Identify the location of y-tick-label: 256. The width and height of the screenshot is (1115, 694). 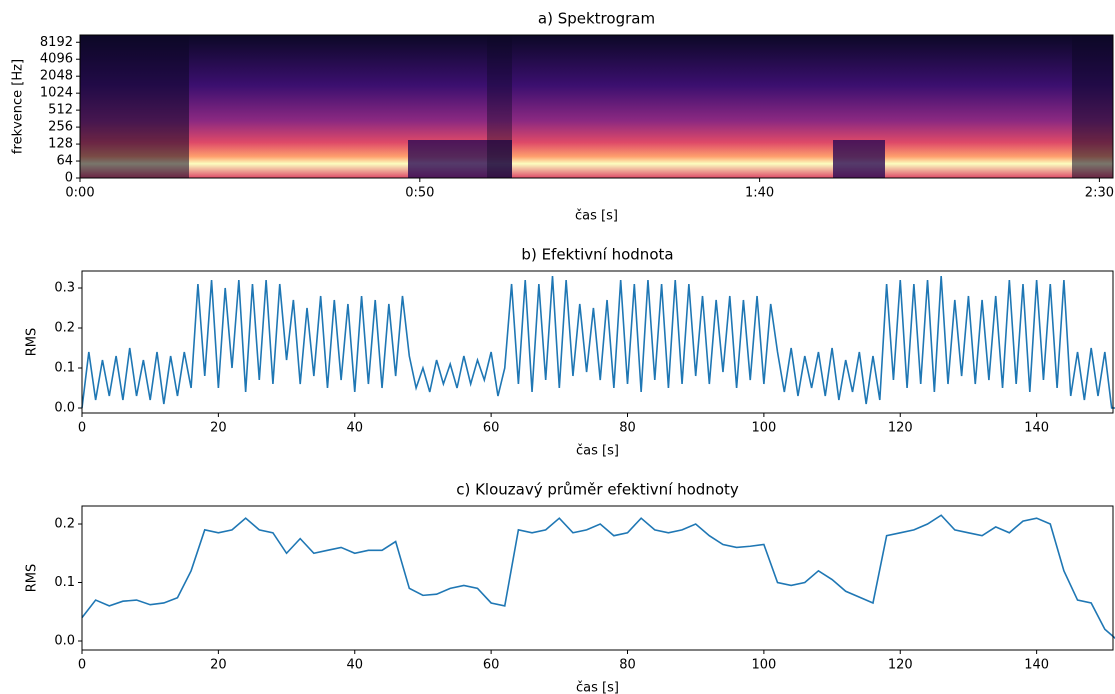
(60, 127).